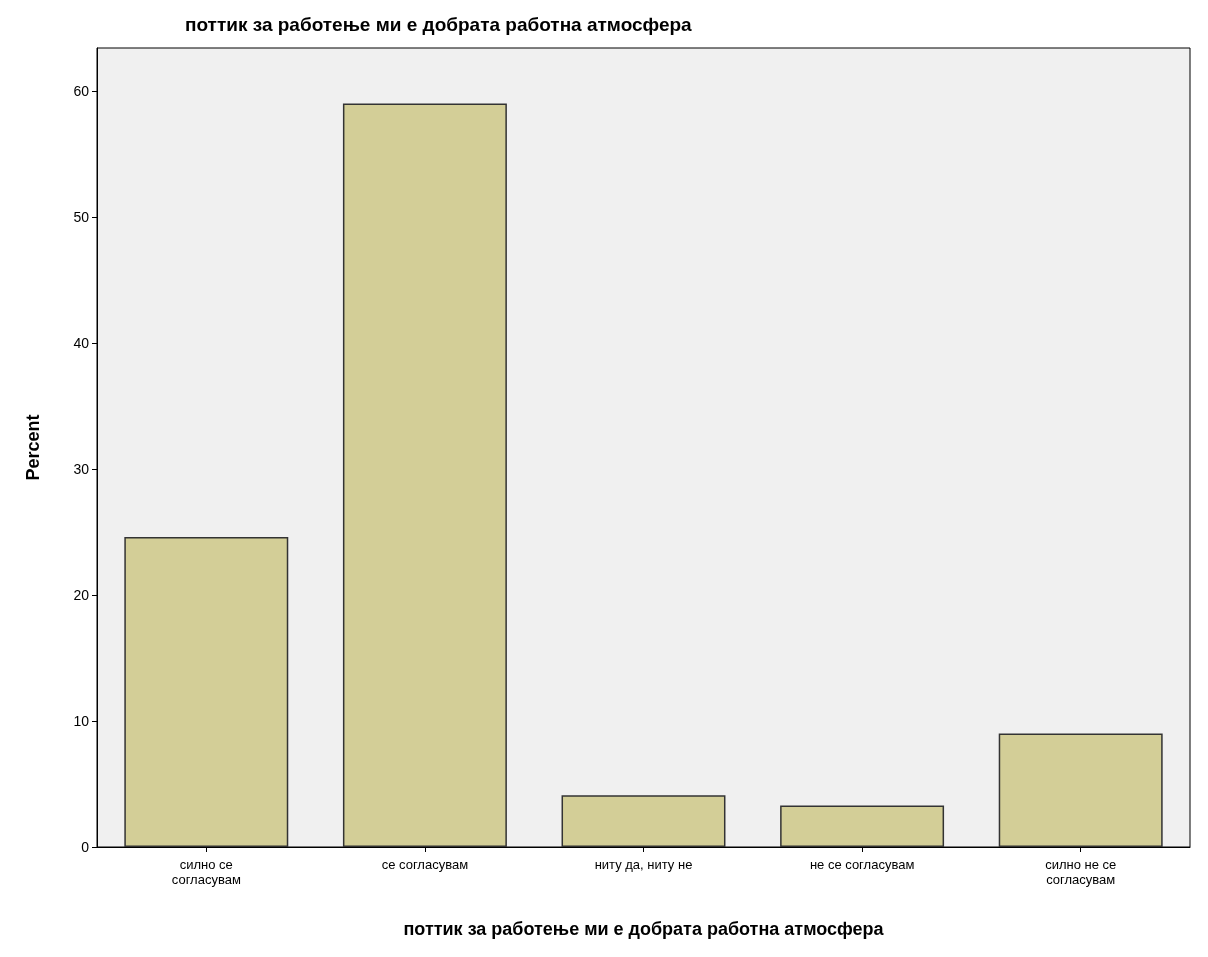 This screenshot has width=1208, height=957. Describe the element at coordinates (81, 720) in the screenshot. I see `y-tick-label: 10` at that location.